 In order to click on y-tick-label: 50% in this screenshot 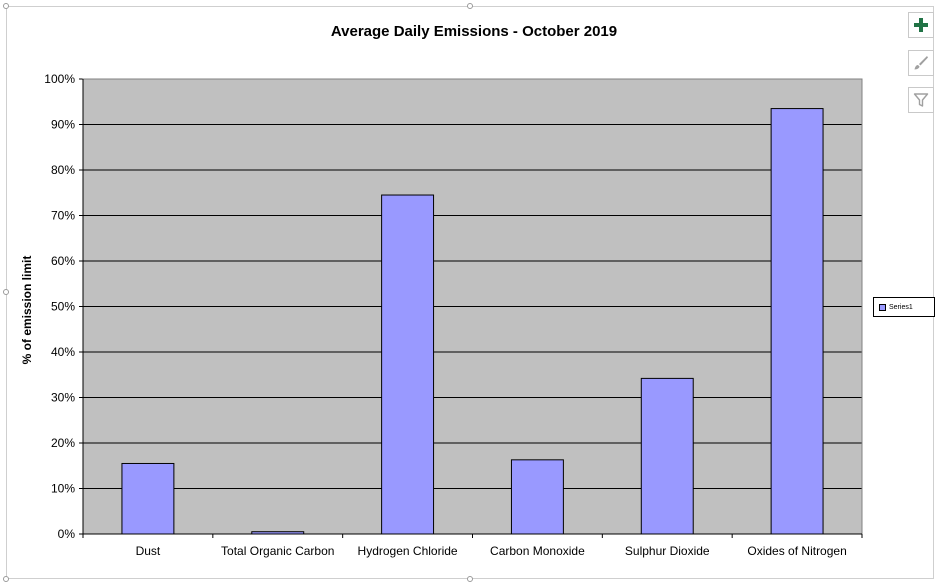, I will do `click(63, 307)`.